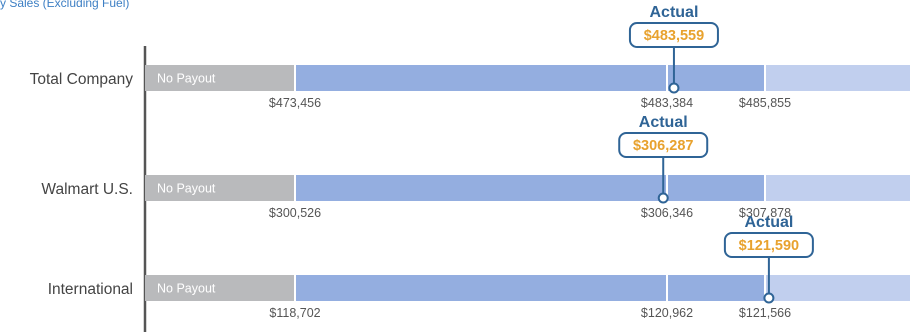  I want to click on row-label: Walmart U.S., so click(87, 189).